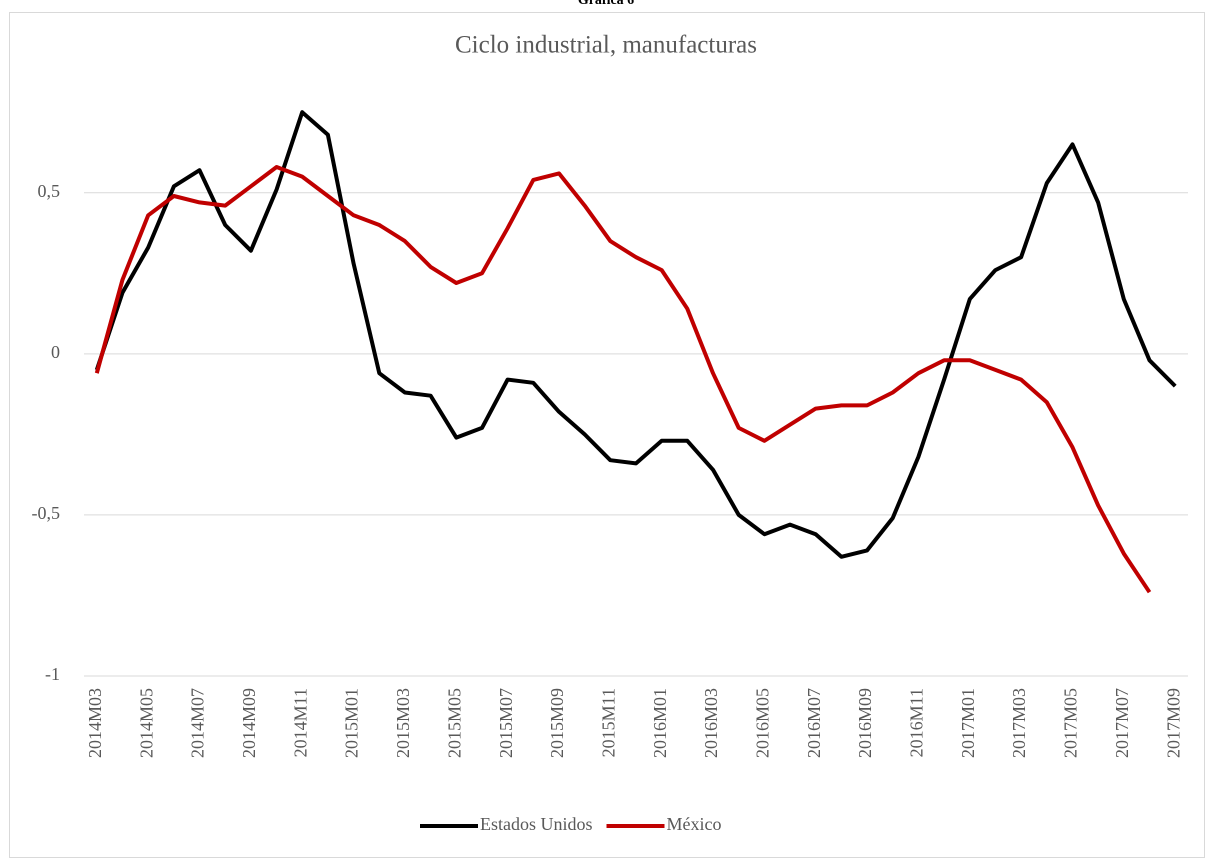 The image size is (1213, 861). Describe the element at coordinates (454, 723) in the screenshot. I see `x-tick-label: 2015M05` at that location.